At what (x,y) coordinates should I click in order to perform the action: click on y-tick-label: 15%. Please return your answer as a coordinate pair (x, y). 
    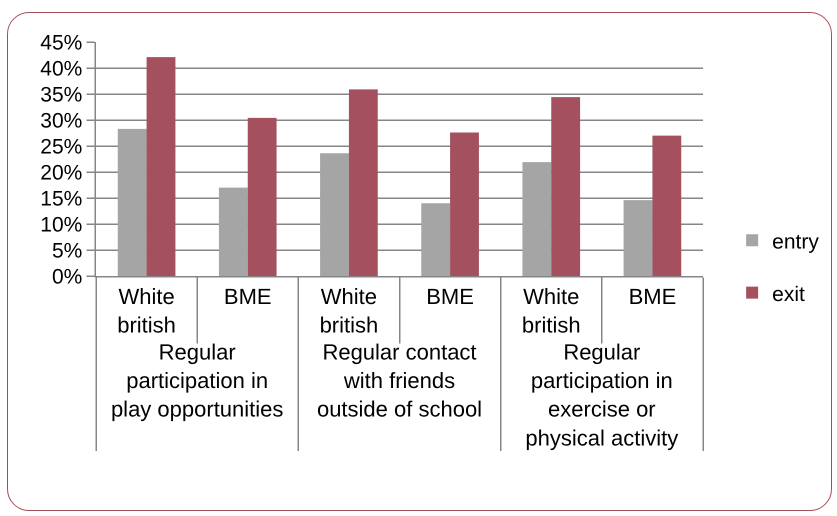
    Looking at the image, I should click on (61, 198).